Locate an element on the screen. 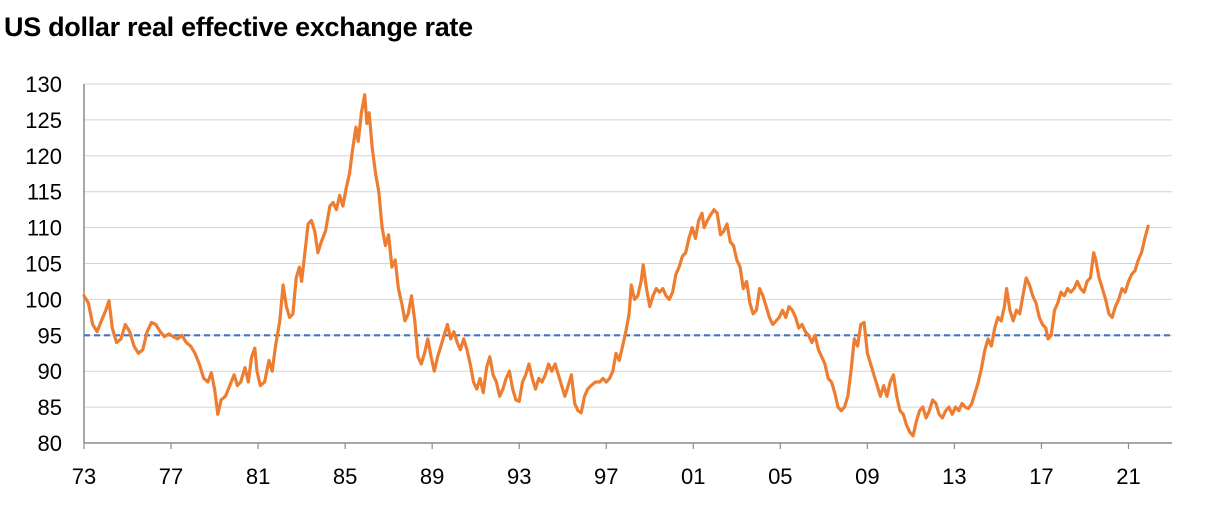 The width and height of the screenshot is (1205, 505). x-tick-label-73: 73 is located at coordinates (84, 476).